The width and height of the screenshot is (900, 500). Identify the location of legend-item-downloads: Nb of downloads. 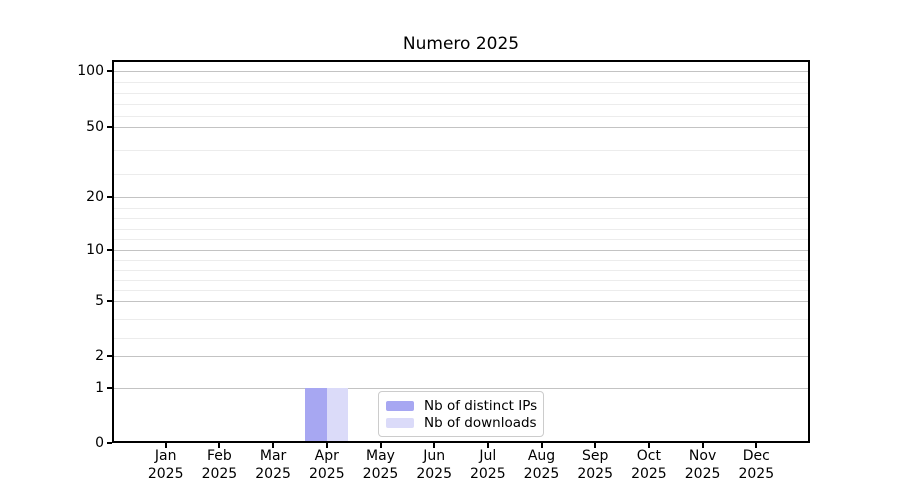
(461, 422).